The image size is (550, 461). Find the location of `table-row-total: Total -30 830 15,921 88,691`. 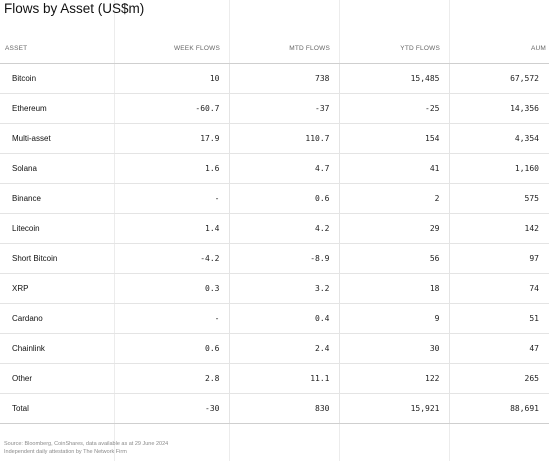

table-row-total: Total -30 830 15,921 88,691 is located at coordinates (274, 408).